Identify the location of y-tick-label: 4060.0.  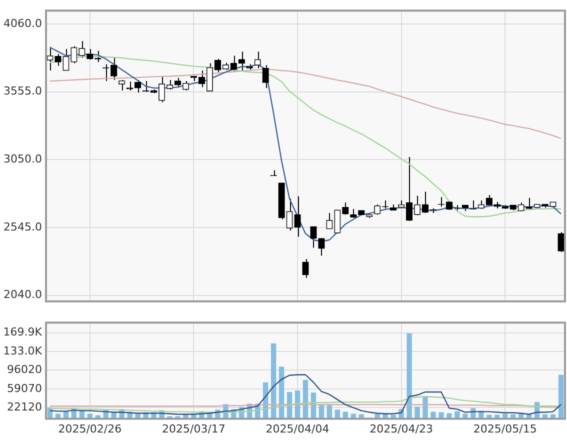
(23, 23).